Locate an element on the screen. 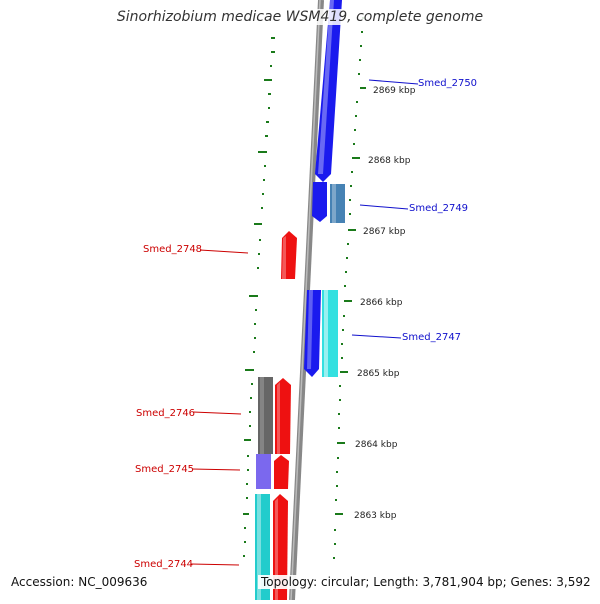 The width and height of the screenshot is (600, 604). forward-strand-genes is located at coordinates (324, 188).